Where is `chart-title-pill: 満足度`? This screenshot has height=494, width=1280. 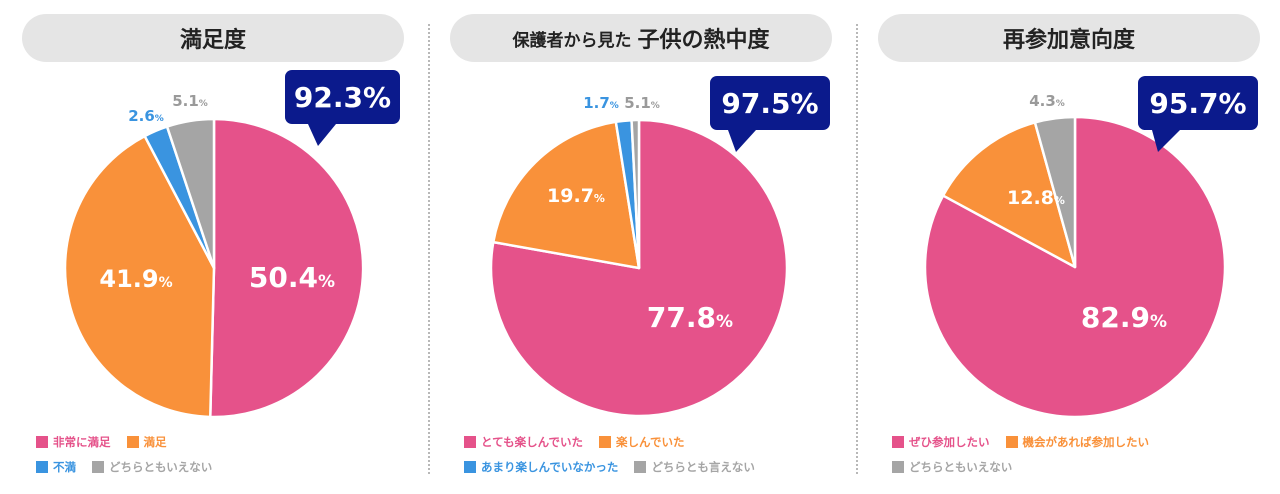 chart-title-pill: 満足度 is located at coordinates (213, 38).